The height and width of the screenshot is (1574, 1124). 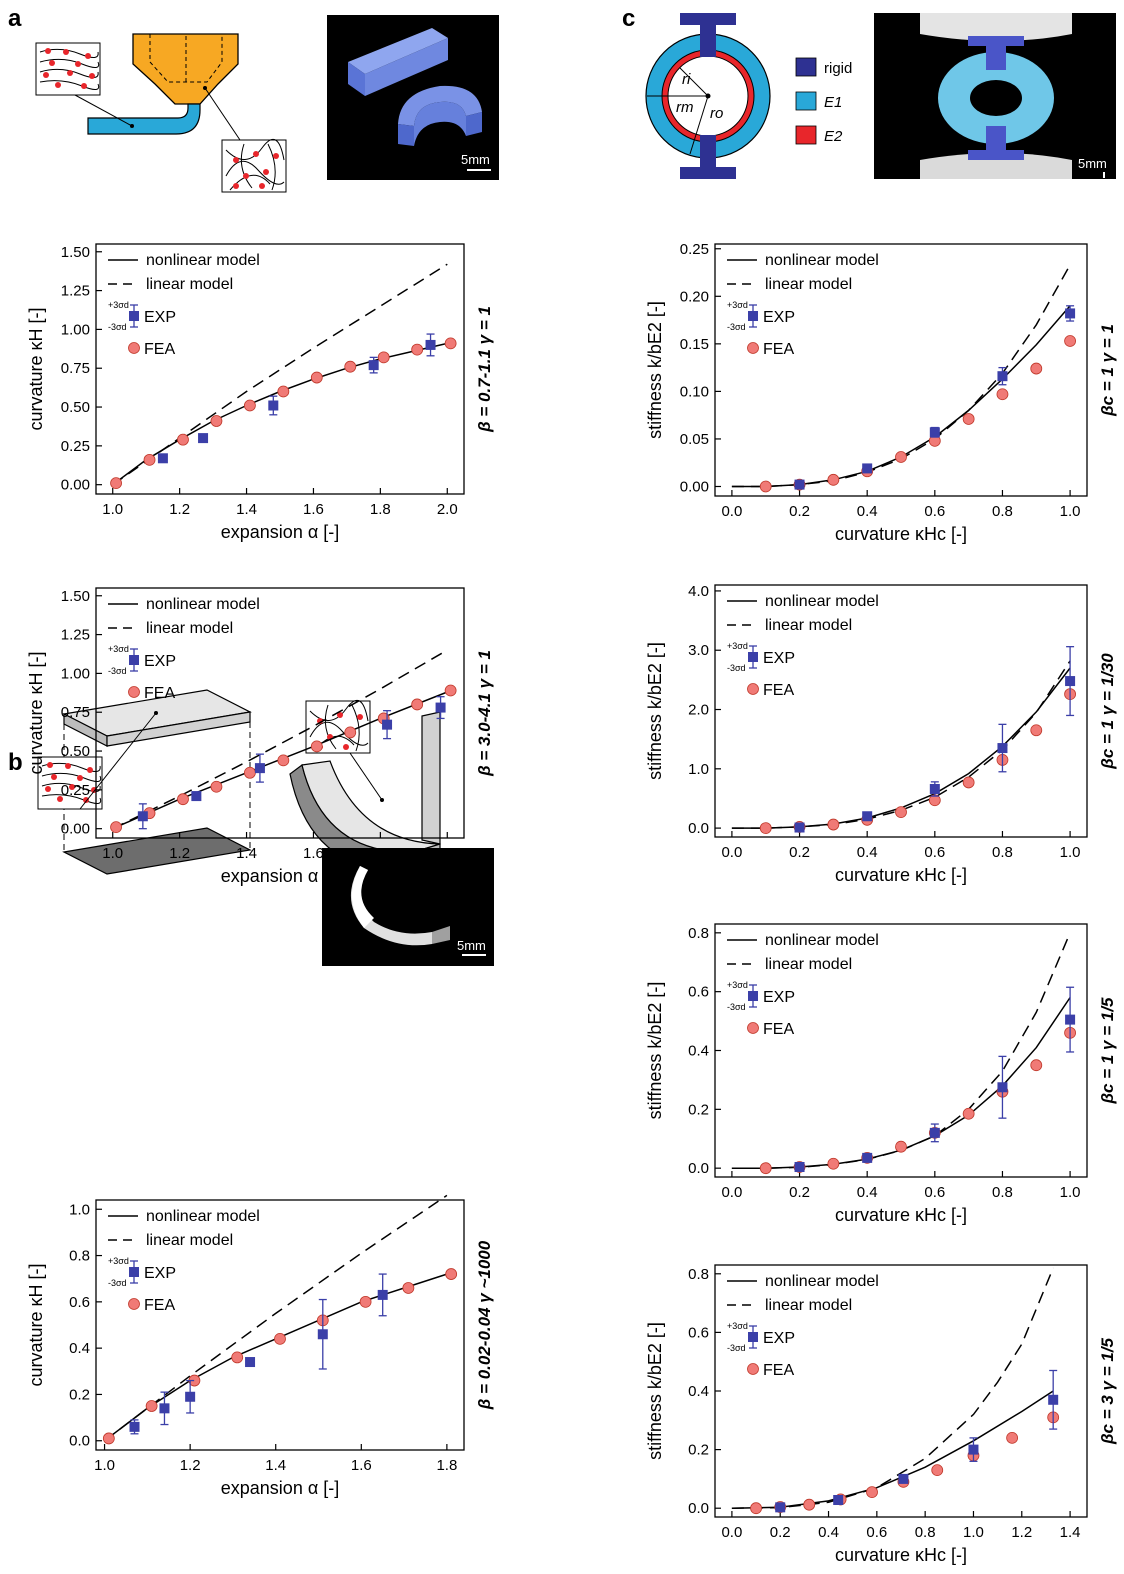 What do you see at coordinates (117, 327) in the screenshot?
I see `legend-err-minus: -3σd` at bounding box center [117, 327].